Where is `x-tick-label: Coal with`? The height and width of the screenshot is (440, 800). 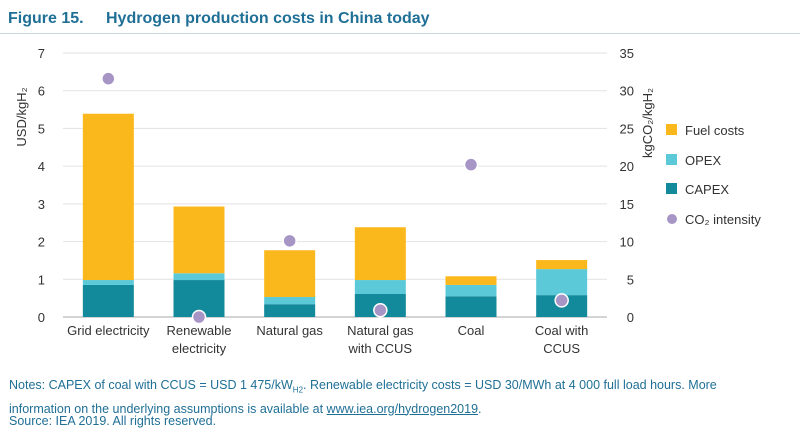 x-tick-label: Coal with is located at coordinates (561, 330).